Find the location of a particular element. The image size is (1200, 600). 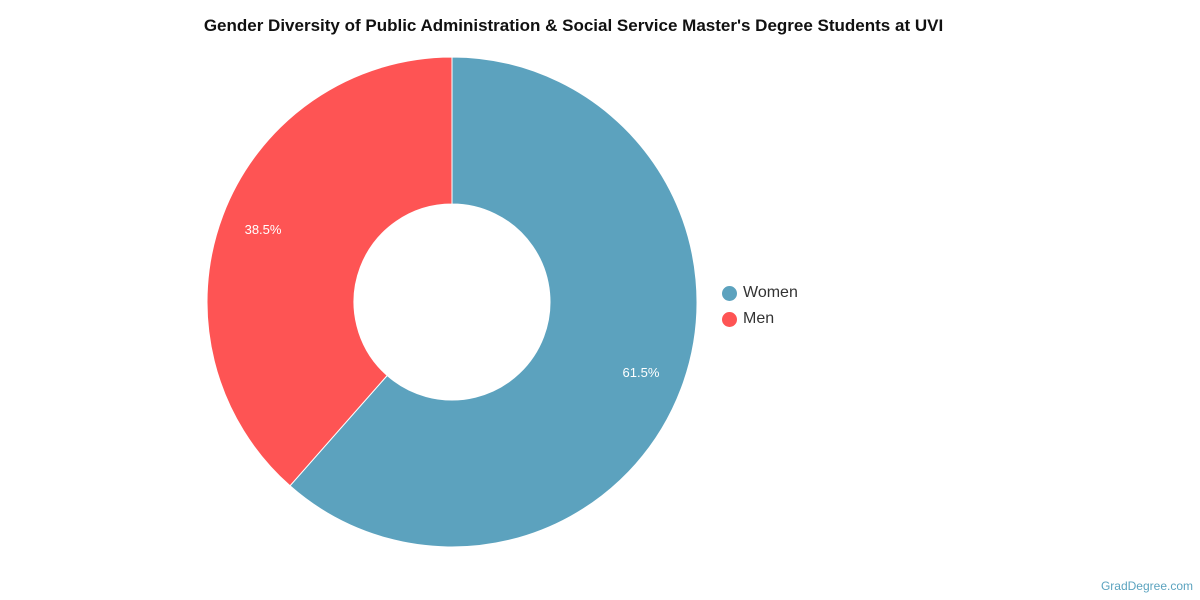

legend-item-women: Women is located at coordinates (760, 293).